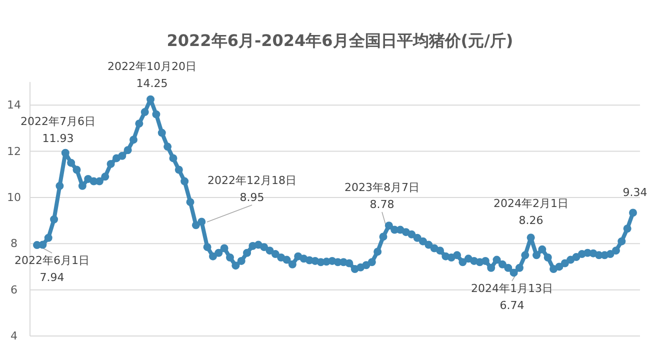  Describe the element at coordinates (14, 197) in the screenshot. I see `y-tick-label: 10` at that location.